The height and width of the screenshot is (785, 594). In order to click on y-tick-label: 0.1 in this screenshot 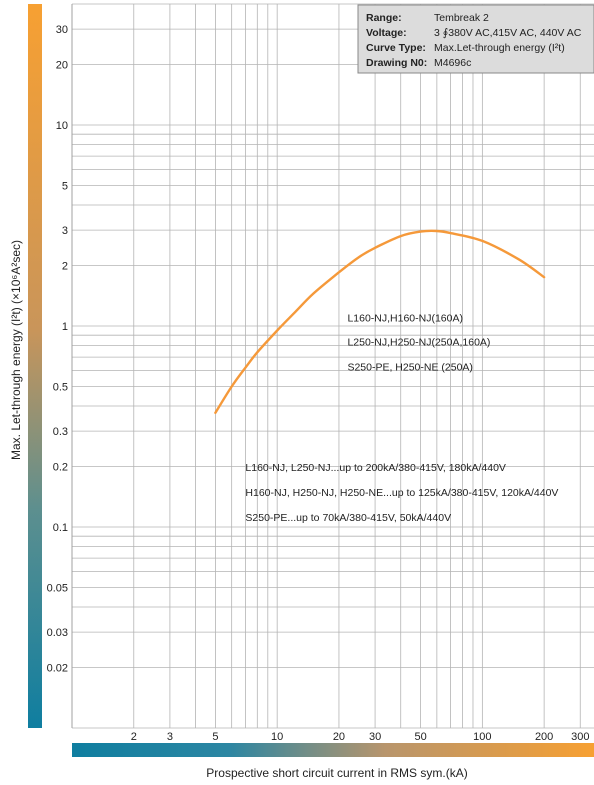, I will do `click(60, 528)`.